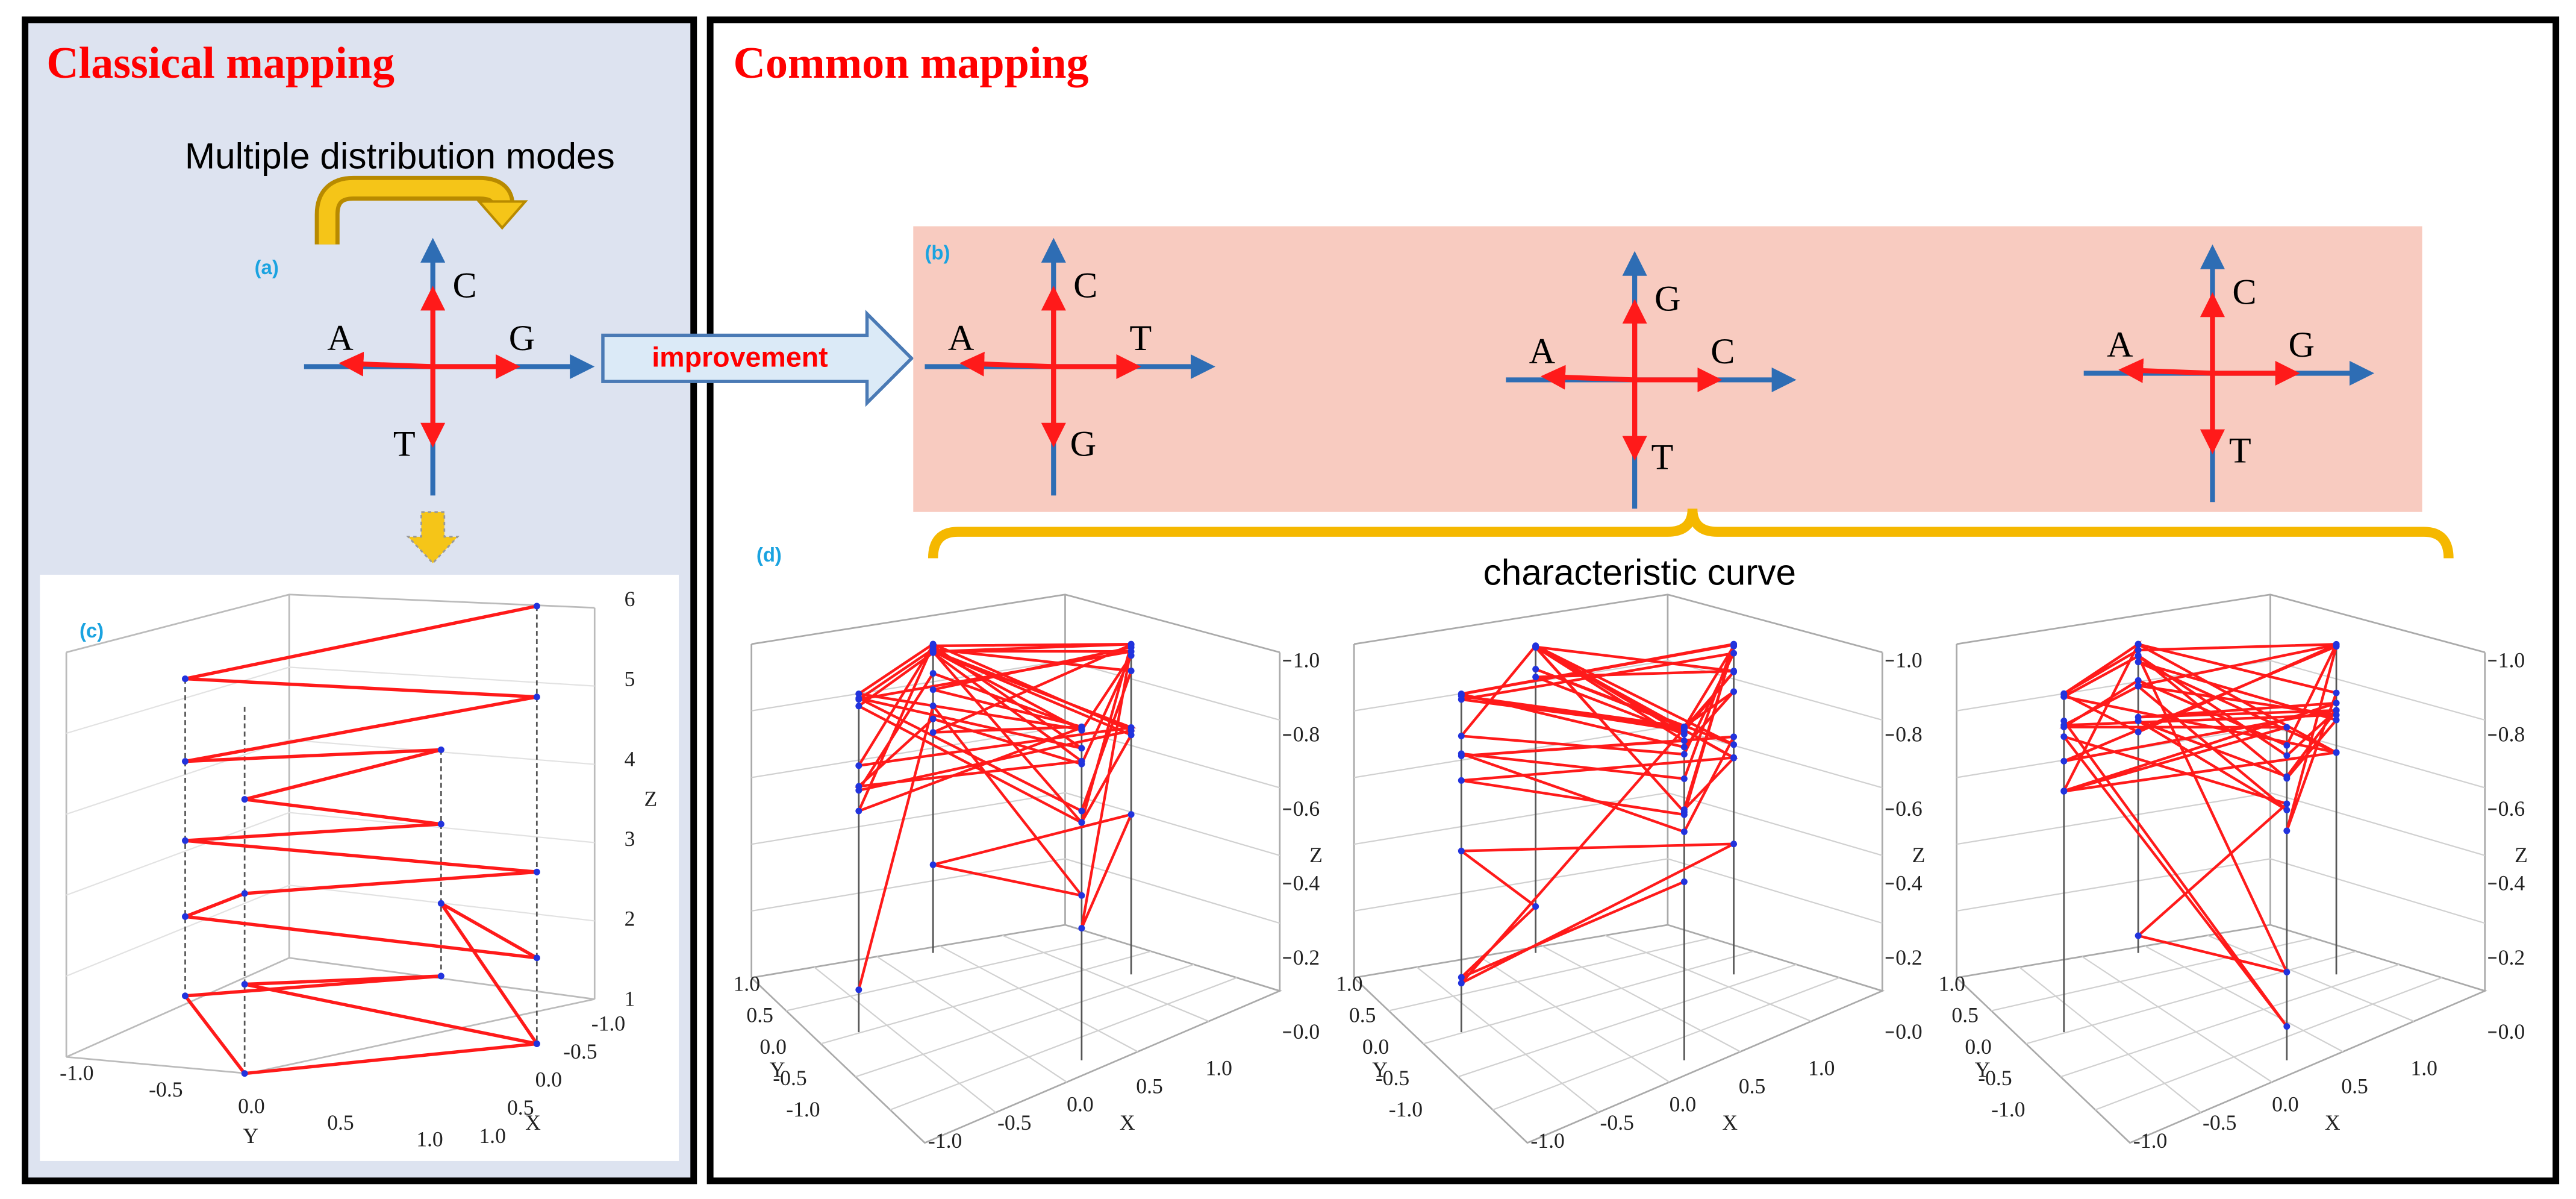 This screenshot has height=1199, width=2576. Describe the element at coordinates (502, 215) in the screenshot. I see `curved-arrow-head` at that location.